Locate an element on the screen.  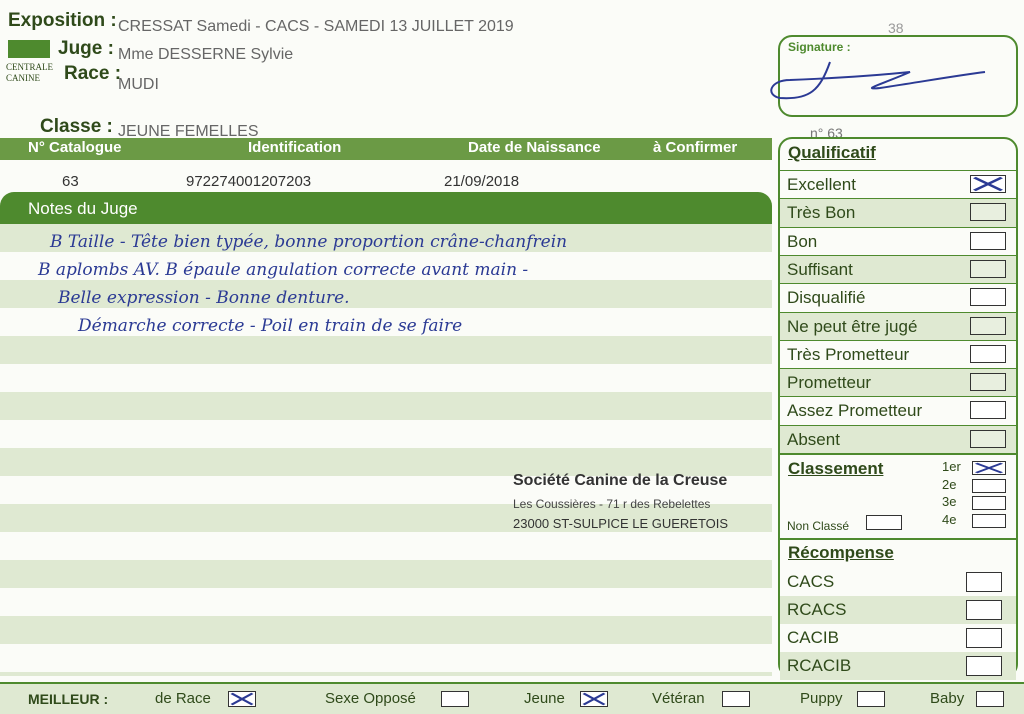
rank-label: 4e is located at coordinates (949, 519).